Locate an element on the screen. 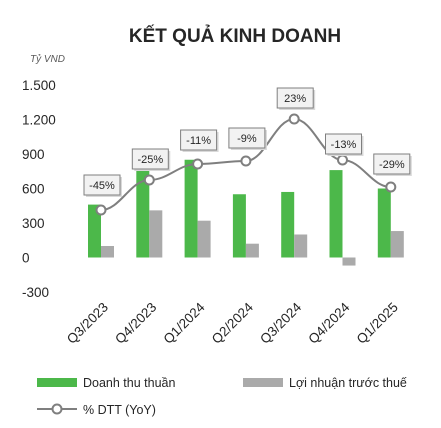 The width and height of the screenshot is (441, 428). chart-title: KẾT QUẢ KINH DOANH is located at coordinates (235, 36).